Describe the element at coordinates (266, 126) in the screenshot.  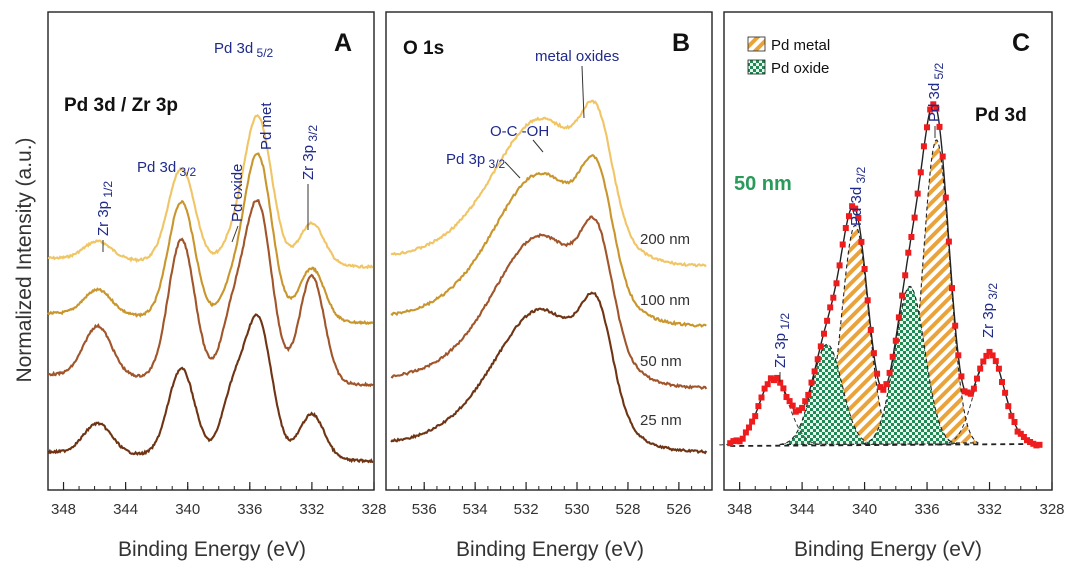
I see `annotation-pd-met: Pd met` at that location.